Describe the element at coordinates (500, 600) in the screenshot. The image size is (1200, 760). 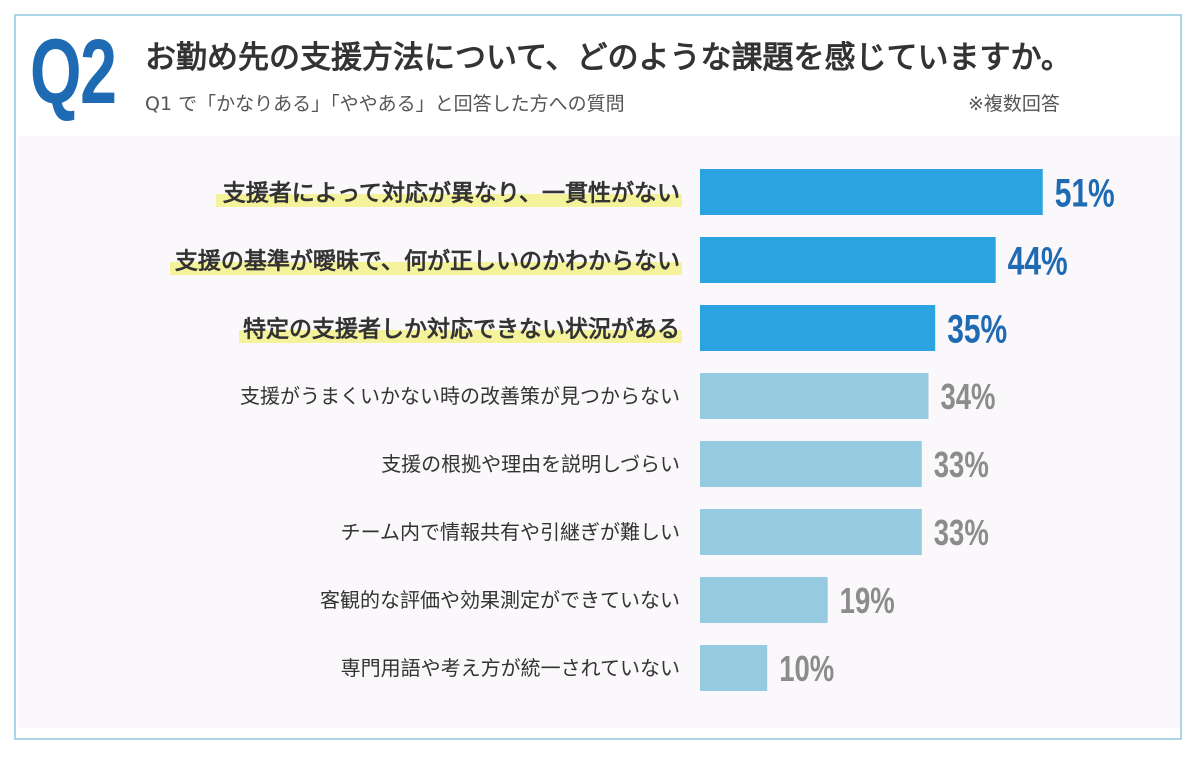
I see `category-label: 客観的な評価や効果測定ができていない` at that location.